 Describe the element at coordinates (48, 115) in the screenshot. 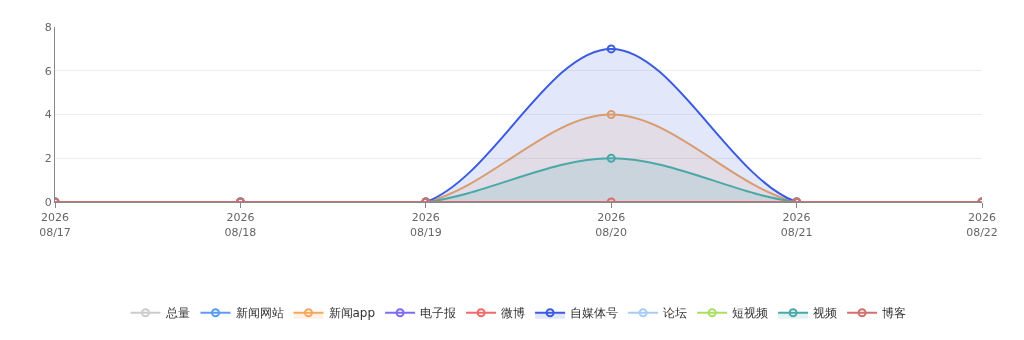

I see `y-tick-label: 4` at that location.